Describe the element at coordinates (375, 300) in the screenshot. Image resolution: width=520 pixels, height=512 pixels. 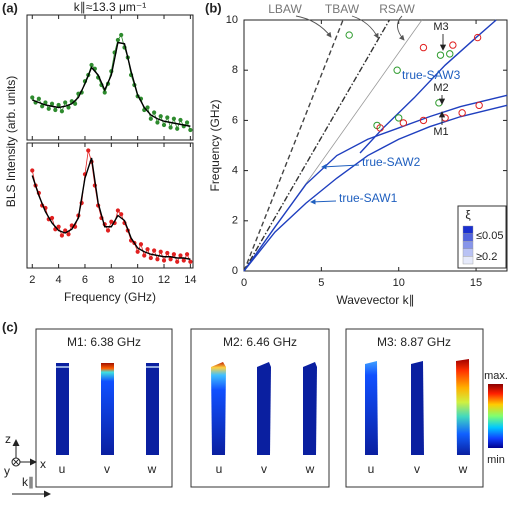
I see `x-axis-label: Wavevector k∥` at that location.